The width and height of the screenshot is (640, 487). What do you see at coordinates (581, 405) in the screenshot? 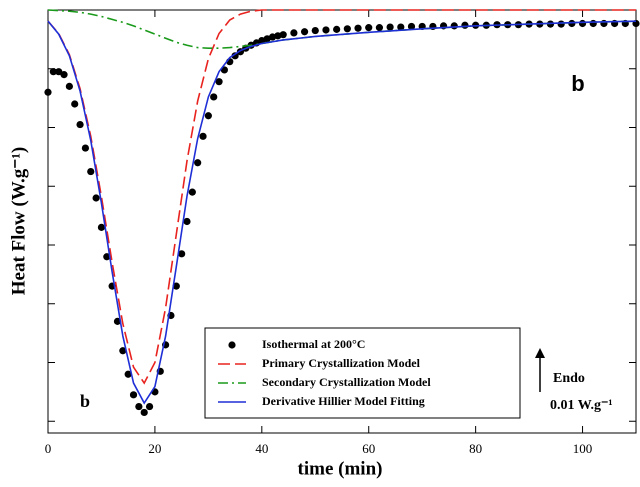
I see `annotation: 0.01 W.g⁻¹` at bounding box center [581, 405].